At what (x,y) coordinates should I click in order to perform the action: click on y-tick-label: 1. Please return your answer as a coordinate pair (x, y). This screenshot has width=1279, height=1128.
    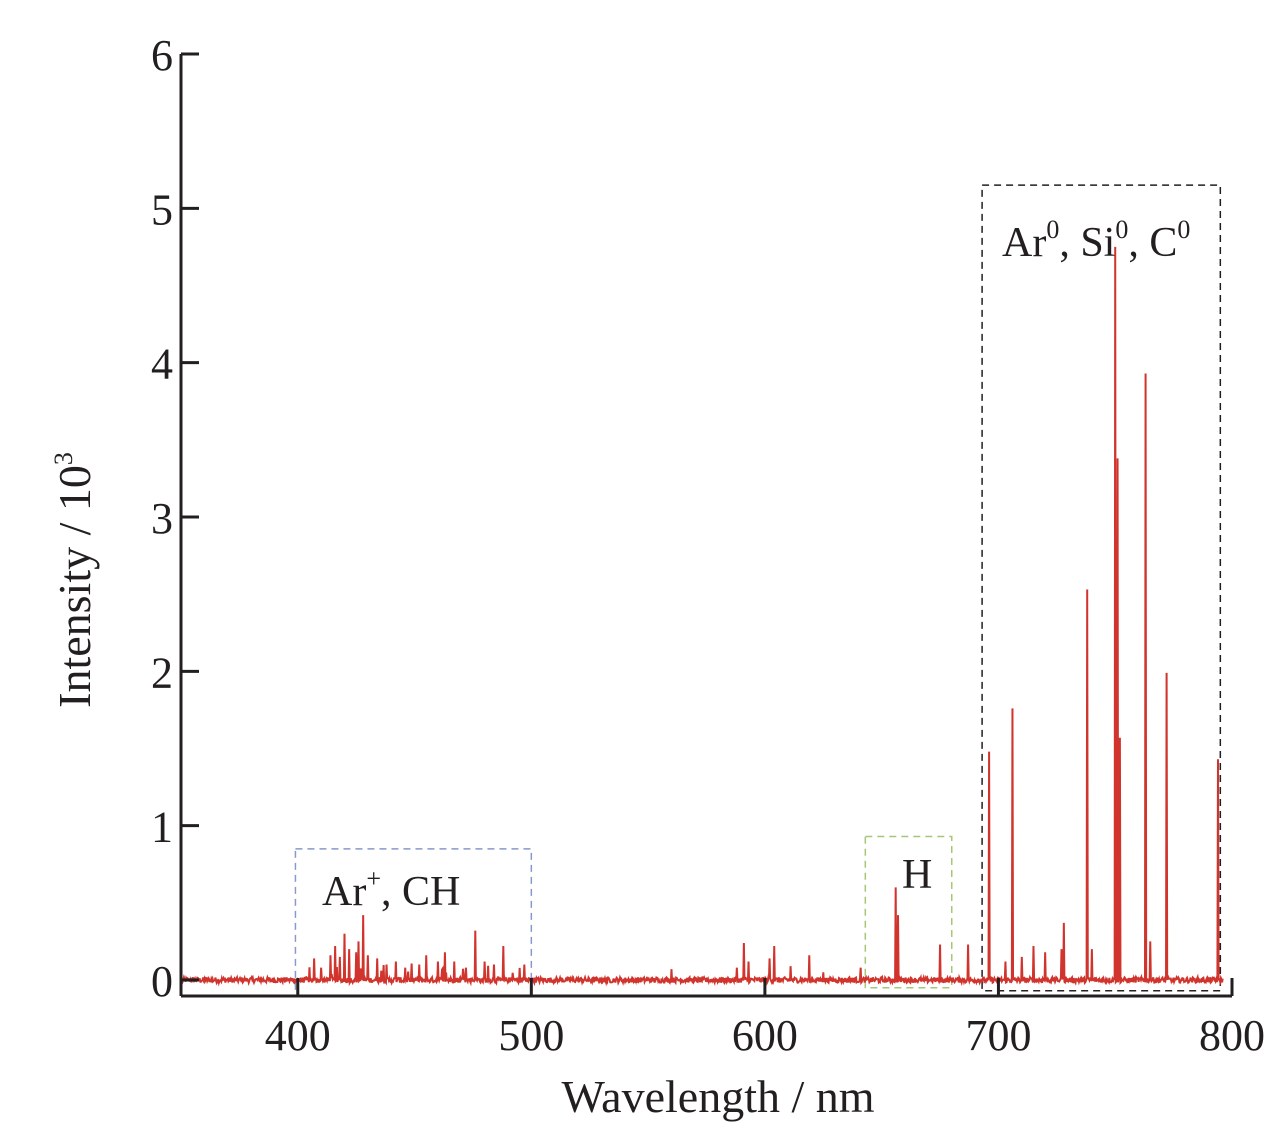
    Looking at the image, I should click on (162, 827).